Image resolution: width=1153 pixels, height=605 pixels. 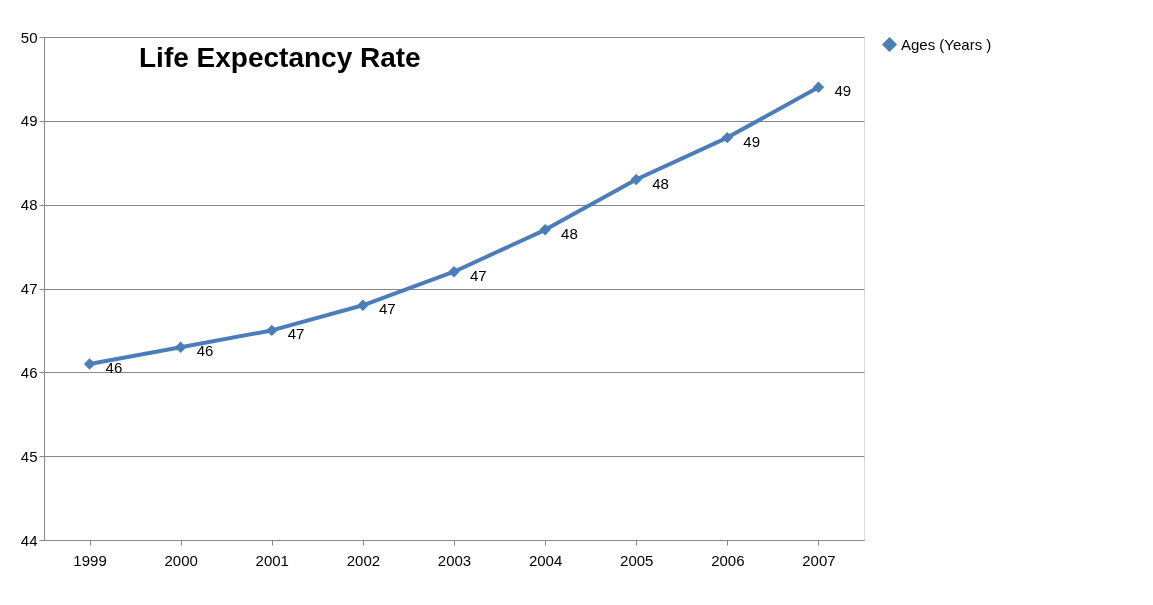 What do you see at coordinates (819, 560) in the screenshot?
I see `x-tick-label: 2007` at bounding box center [819, 560].